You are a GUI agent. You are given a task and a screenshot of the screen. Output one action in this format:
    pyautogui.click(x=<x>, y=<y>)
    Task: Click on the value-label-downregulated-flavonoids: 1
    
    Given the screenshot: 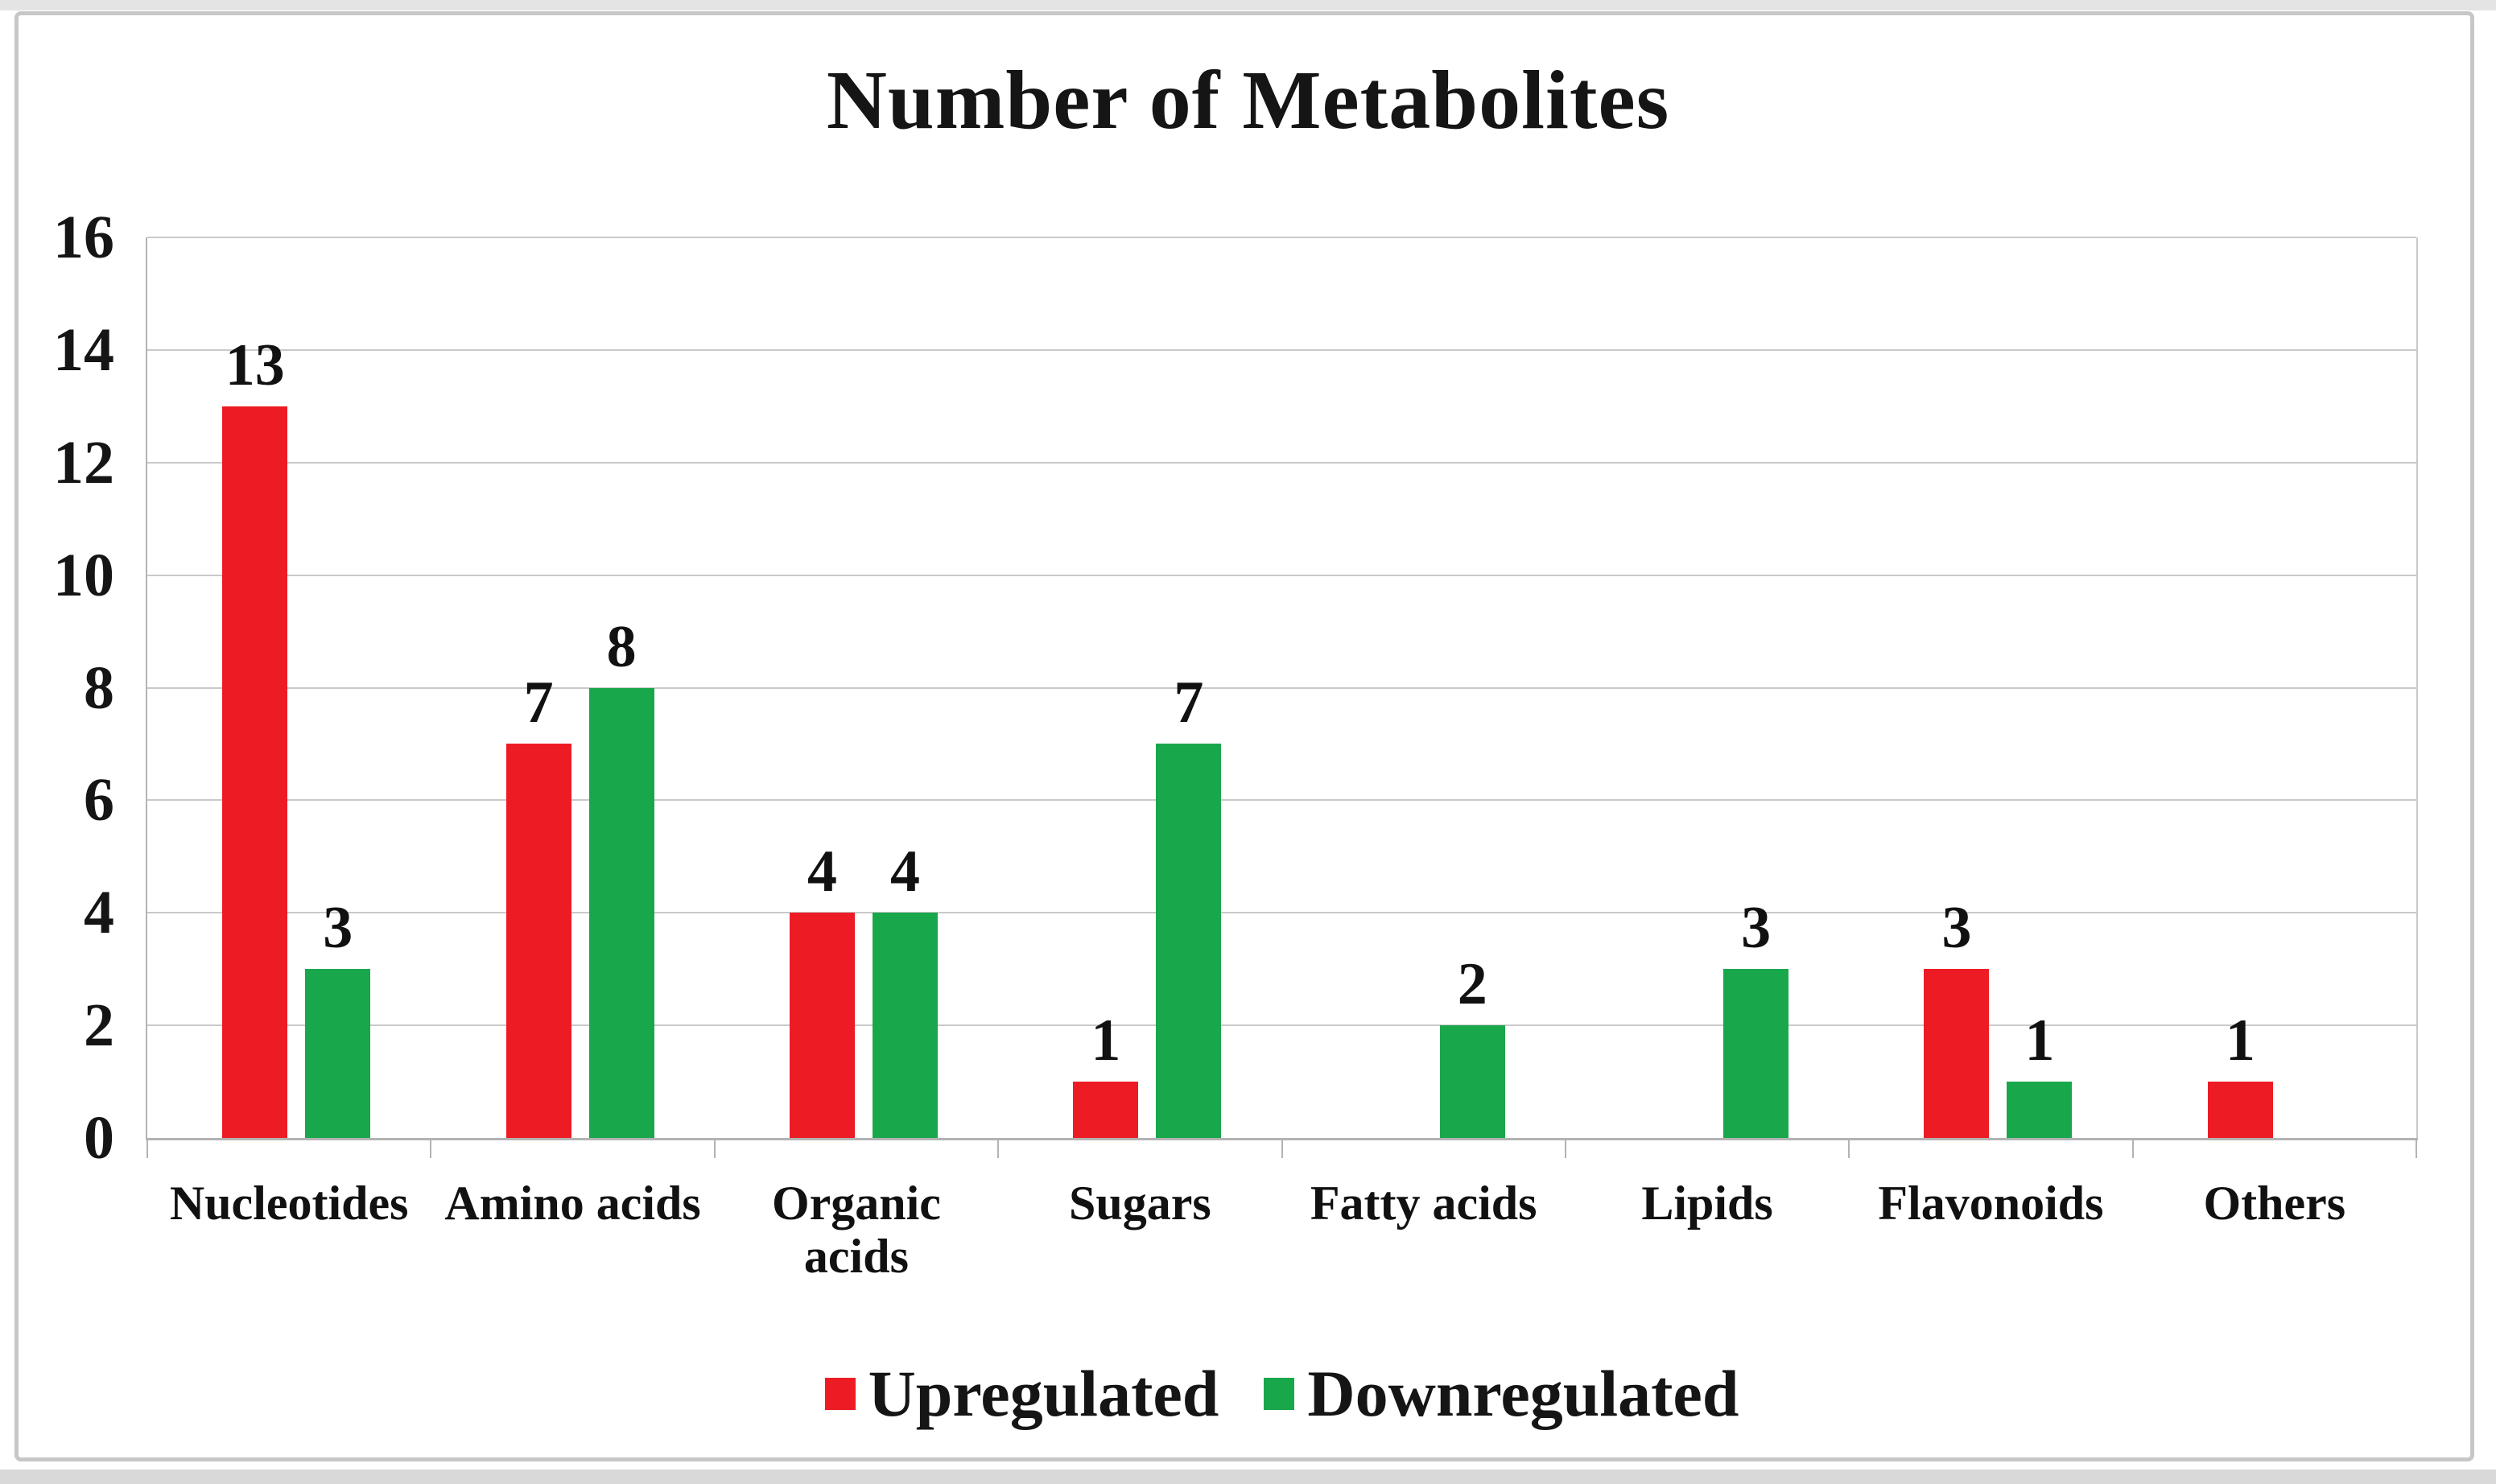 What is the action you would take?
    pyautogui.click(x=2039, y=1041)
    